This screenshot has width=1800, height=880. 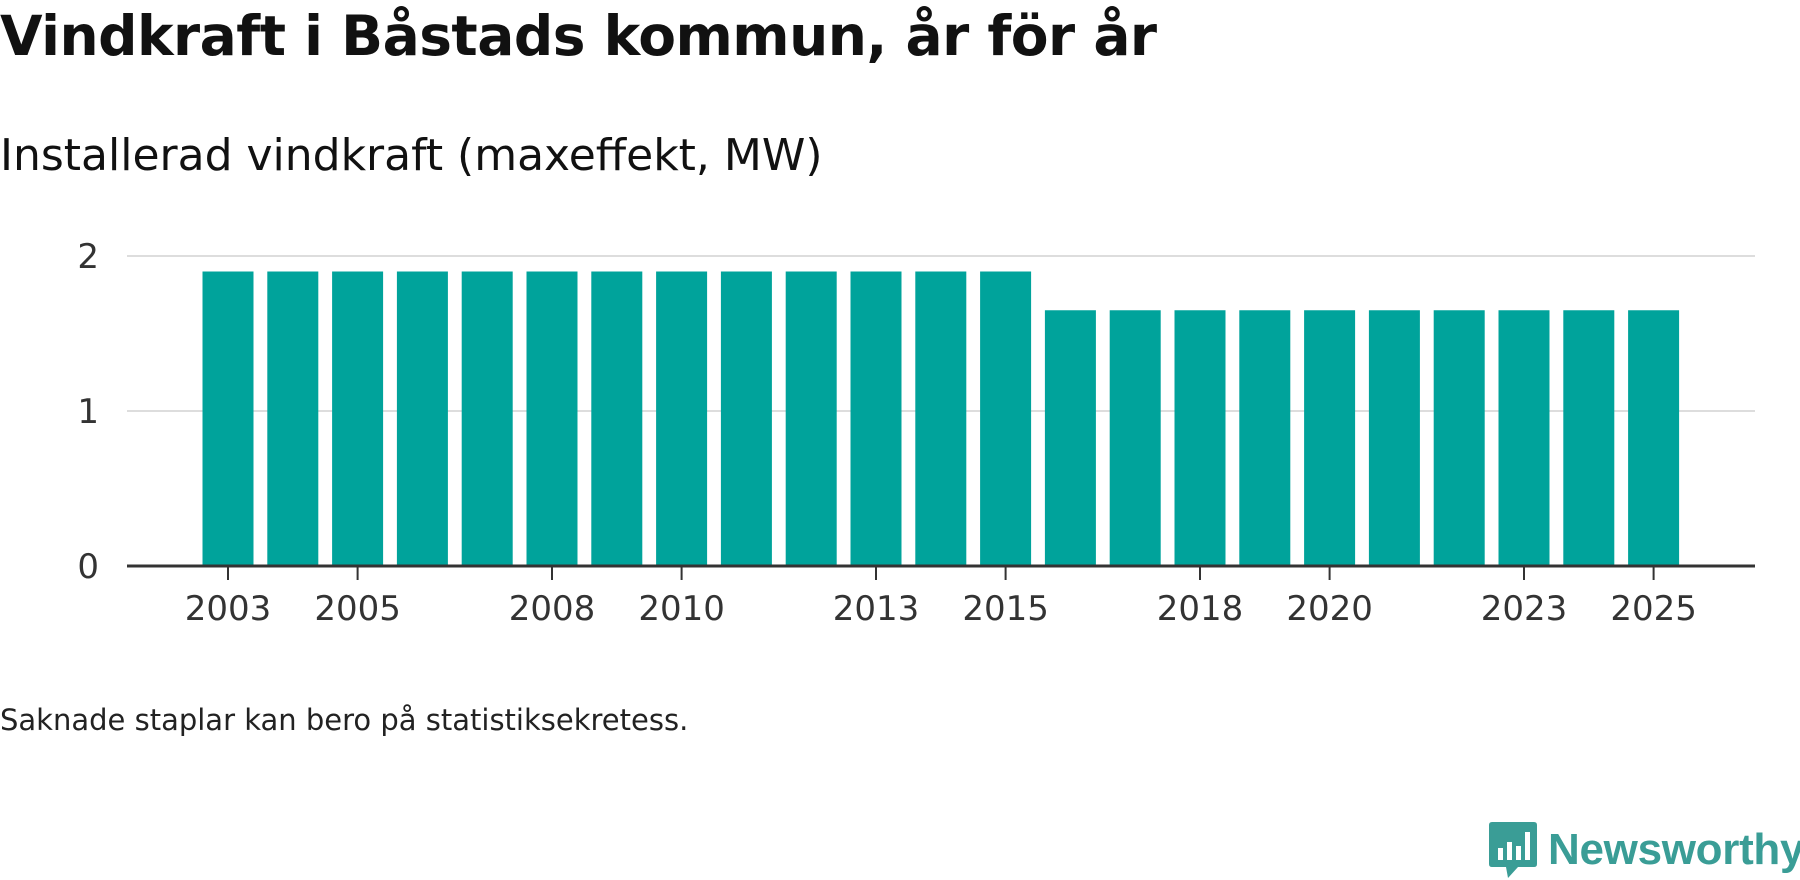 I want to click on bar-2020, so click(x=1330, y=438).